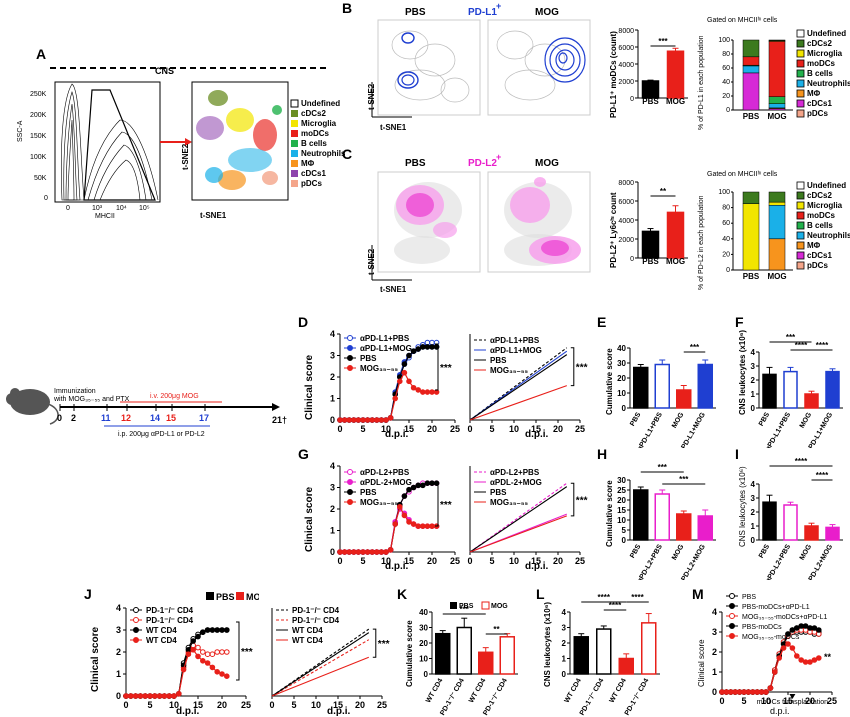 The width and height of the screenshot is (850, 717). Describe the element at coordinates (423, 612) in the screenshot. I see `y-tick-label: 40` at that location.